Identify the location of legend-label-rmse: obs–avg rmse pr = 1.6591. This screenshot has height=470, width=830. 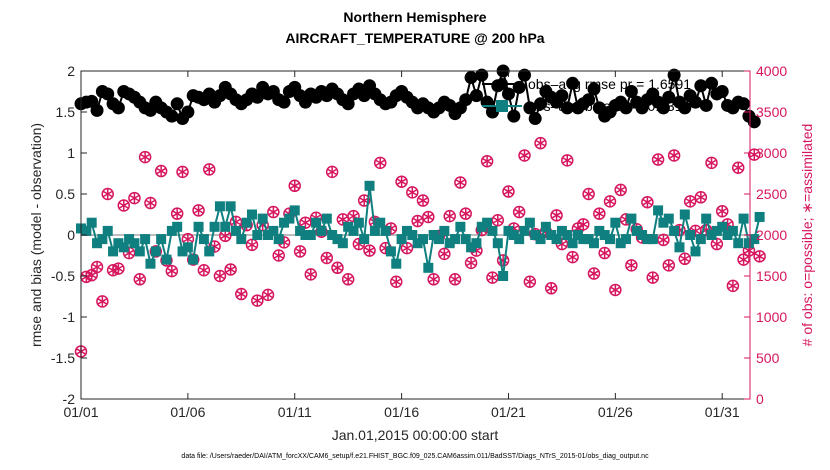
(609, 84).